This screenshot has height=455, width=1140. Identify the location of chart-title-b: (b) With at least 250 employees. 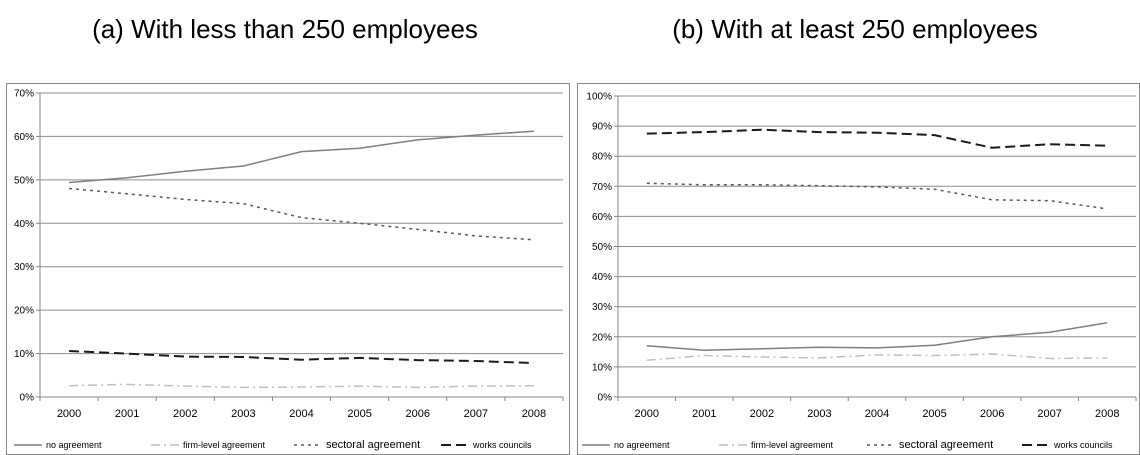
(855, 29).